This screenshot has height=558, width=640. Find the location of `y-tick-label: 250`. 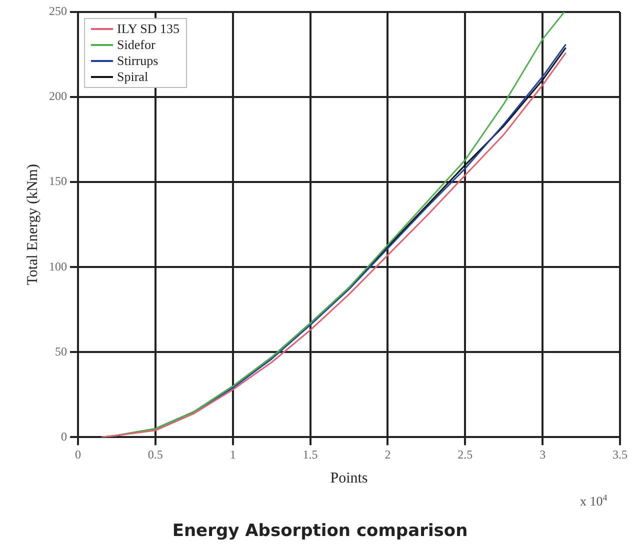

y-tick-label: 250 is located at coordinates (58, 11).